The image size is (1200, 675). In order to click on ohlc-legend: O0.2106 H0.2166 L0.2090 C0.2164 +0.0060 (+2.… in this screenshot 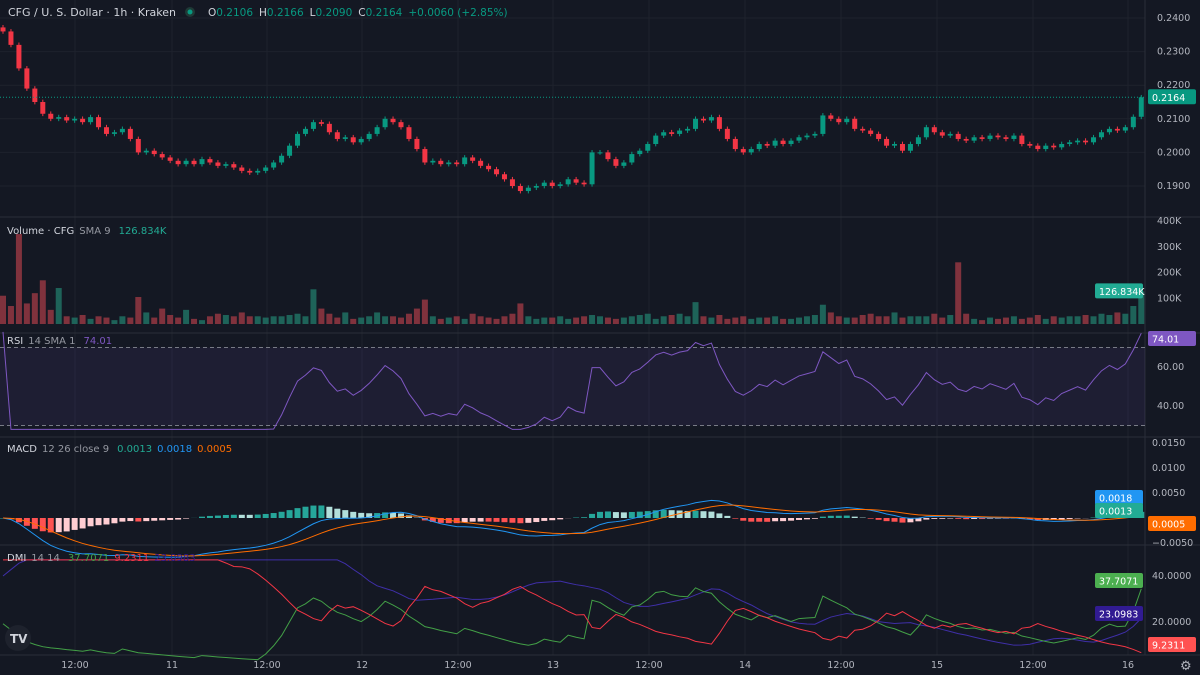, I will do `click(358, 13)`.